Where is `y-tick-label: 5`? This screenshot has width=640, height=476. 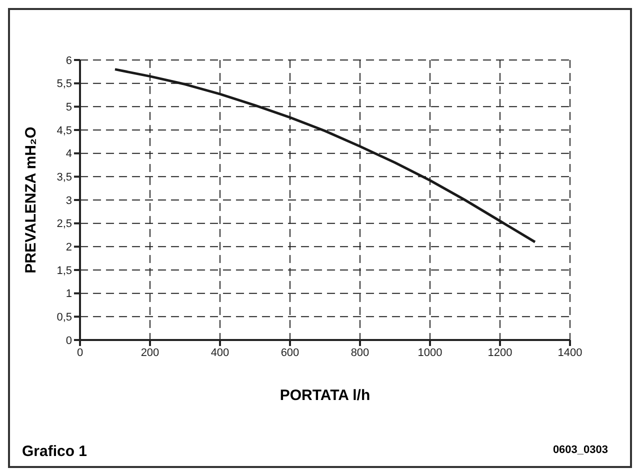
y-tick-label: 5 is located at coordinates (69, 108).